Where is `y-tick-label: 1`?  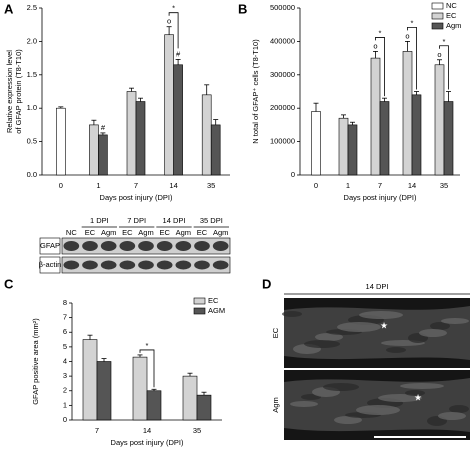
y-tick-label: 1 is located at coordinates (65, 404).